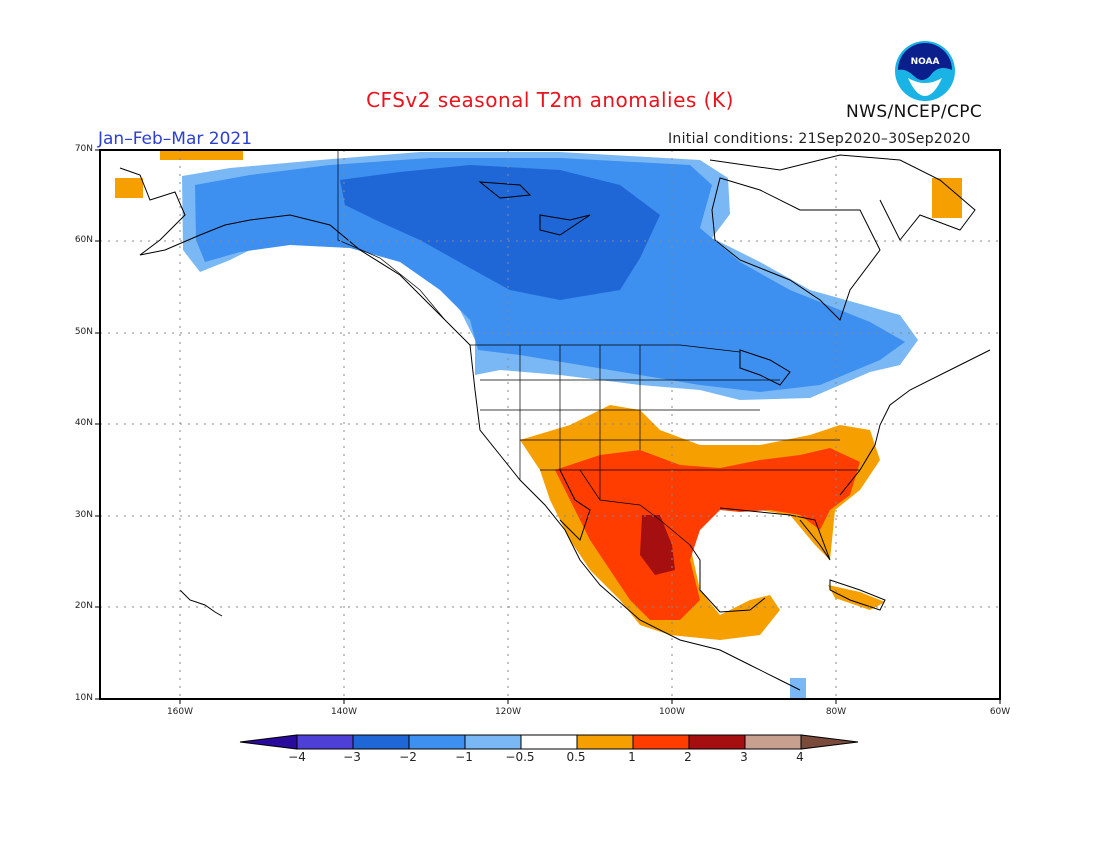 The height and width of the screenshot is (850, 1100). I want to click on map-title: CFSv2 seasonal T2m anomalies (K), so click(550, 100).